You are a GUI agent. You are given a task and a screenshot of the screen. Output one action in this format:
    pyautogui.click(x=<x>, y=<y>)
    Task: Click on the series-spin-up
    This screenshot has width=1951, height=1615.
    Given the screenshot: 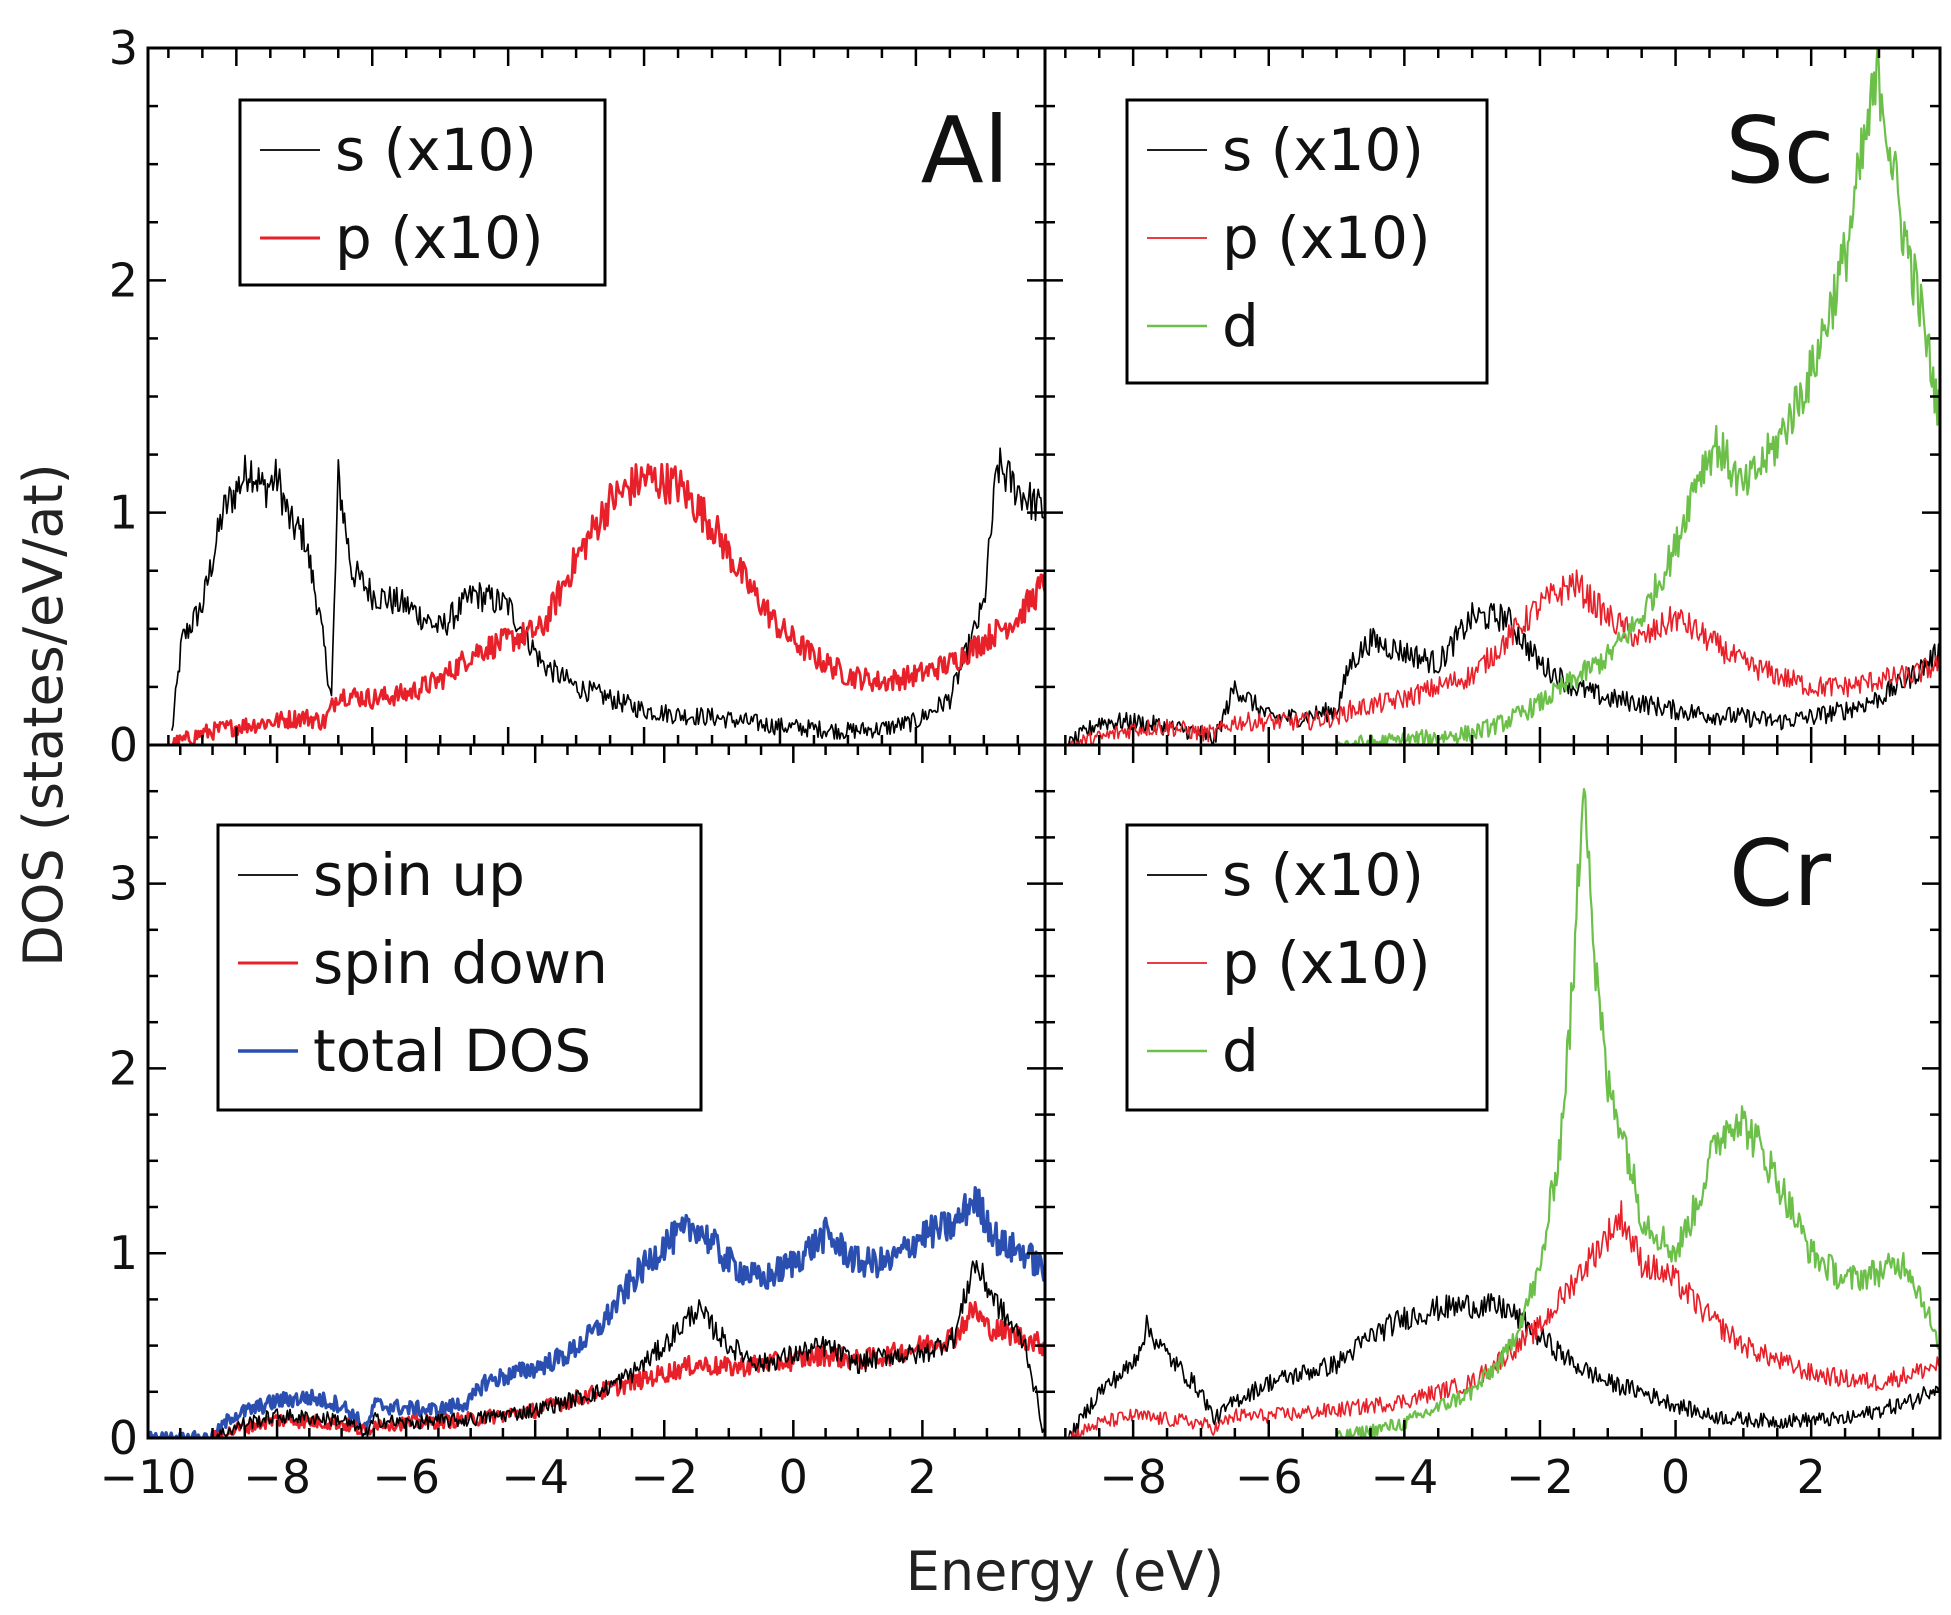 What is the action you would take?
    pyautogui.click(x=628, y=1348)
    